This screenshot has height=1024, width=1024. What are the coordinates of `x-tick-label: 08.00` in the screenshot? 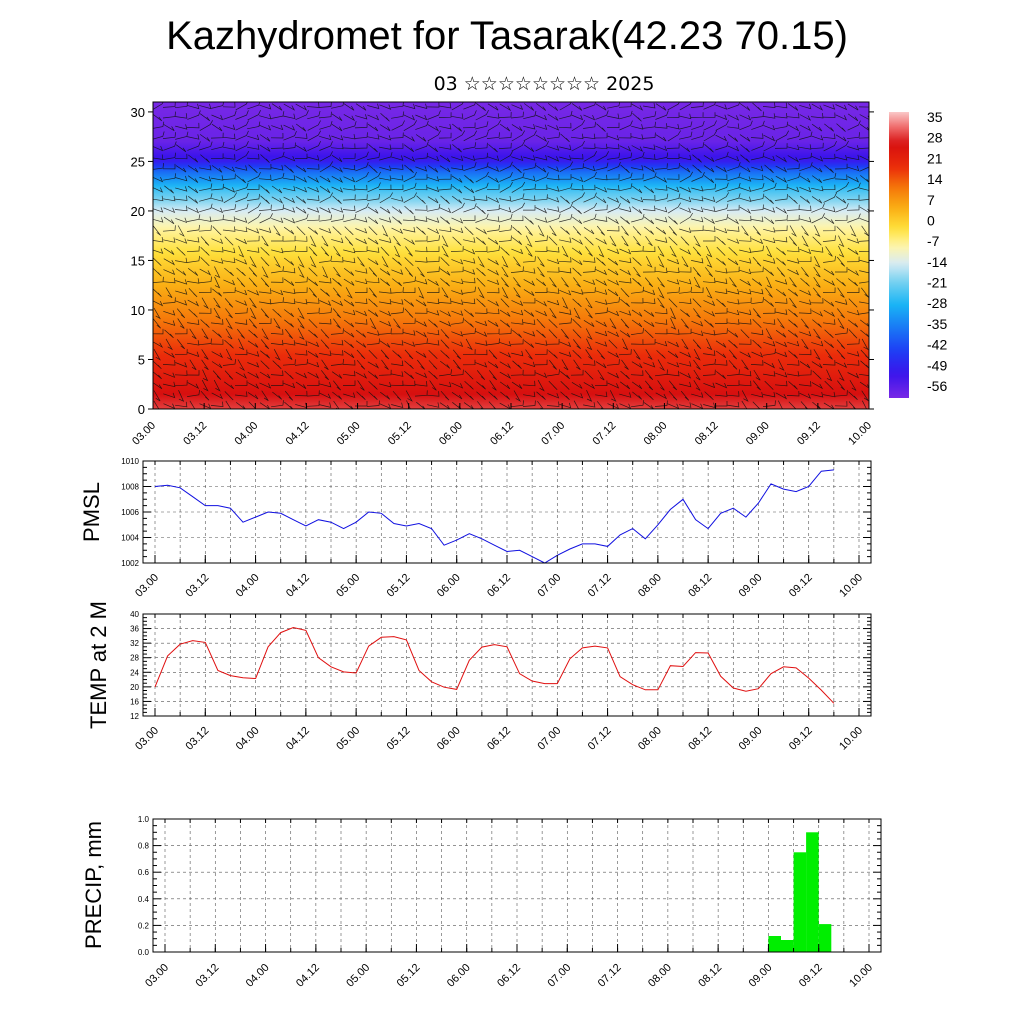 It's located at (656, 434).